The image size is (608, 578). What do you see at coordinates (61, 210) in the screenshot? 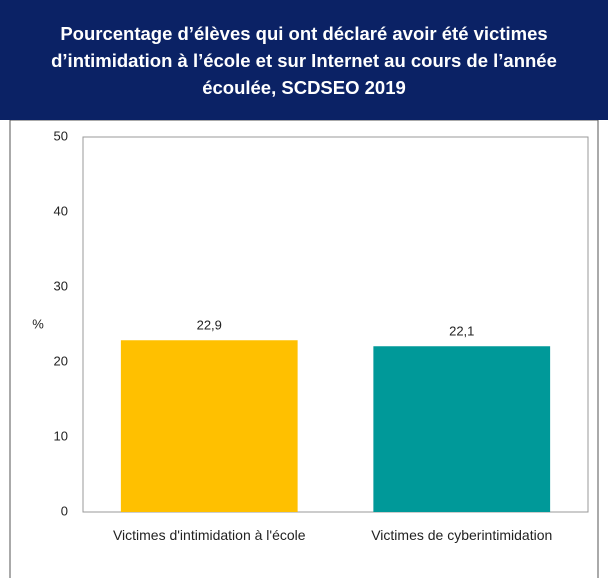
I see `y-tick-label: 40` at bounding box center [61, 210].